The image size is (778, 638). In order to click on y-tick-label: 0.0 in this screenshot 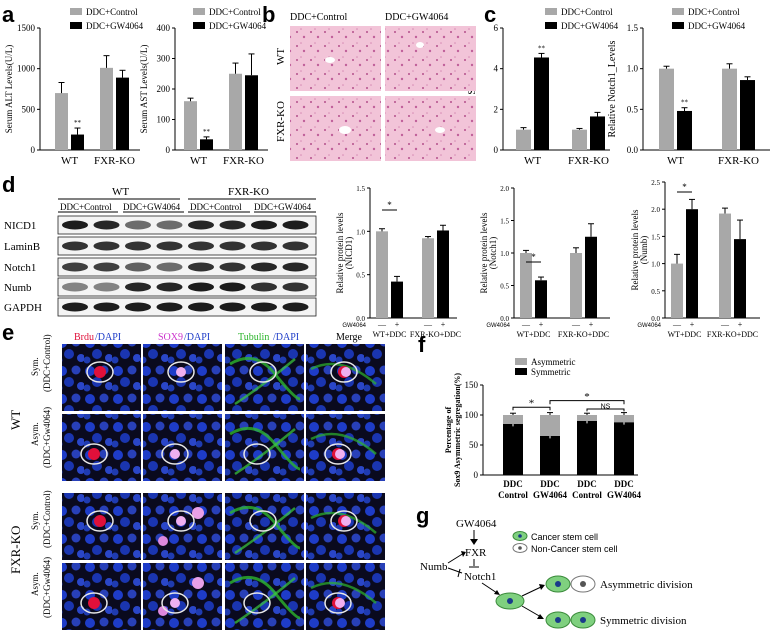, I will do `click(504, 319)`.